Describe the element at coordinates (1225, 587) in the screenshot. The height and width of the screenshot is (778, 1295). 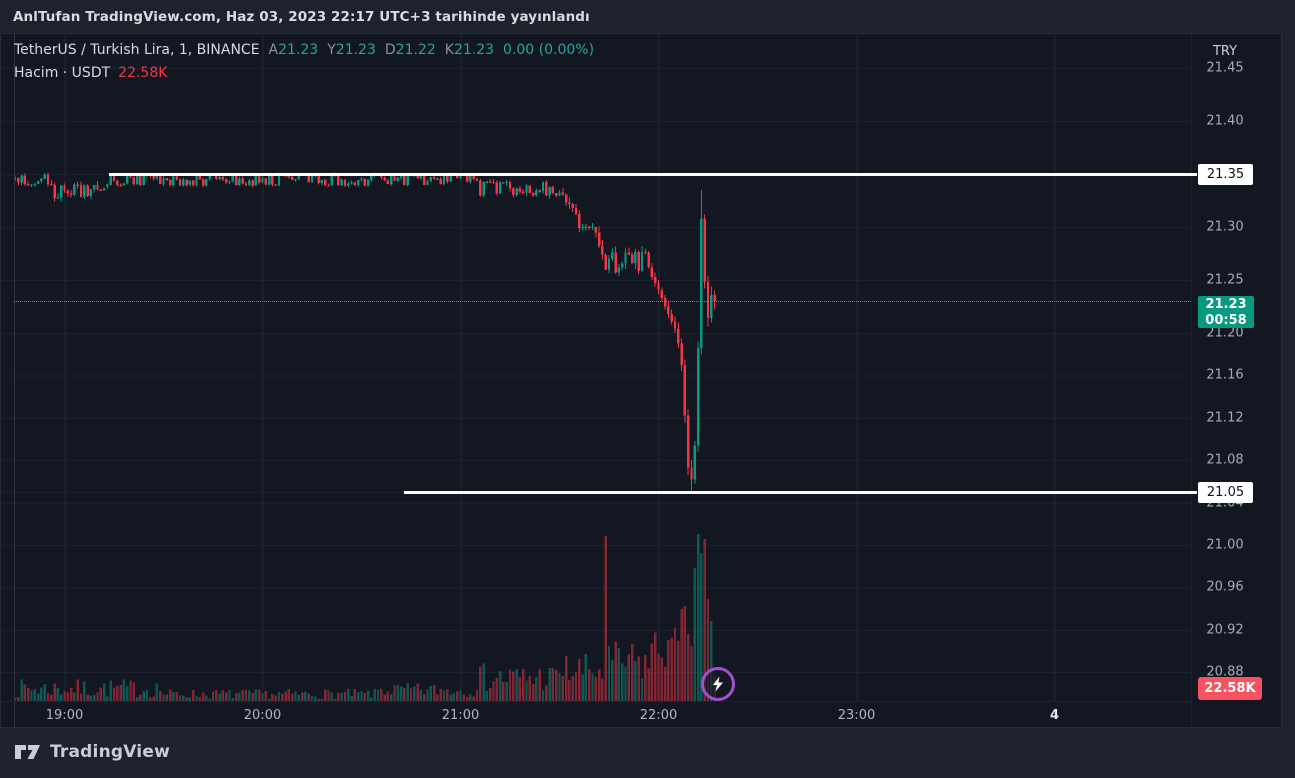
I see `price-tick-label: 20.96` at that location.